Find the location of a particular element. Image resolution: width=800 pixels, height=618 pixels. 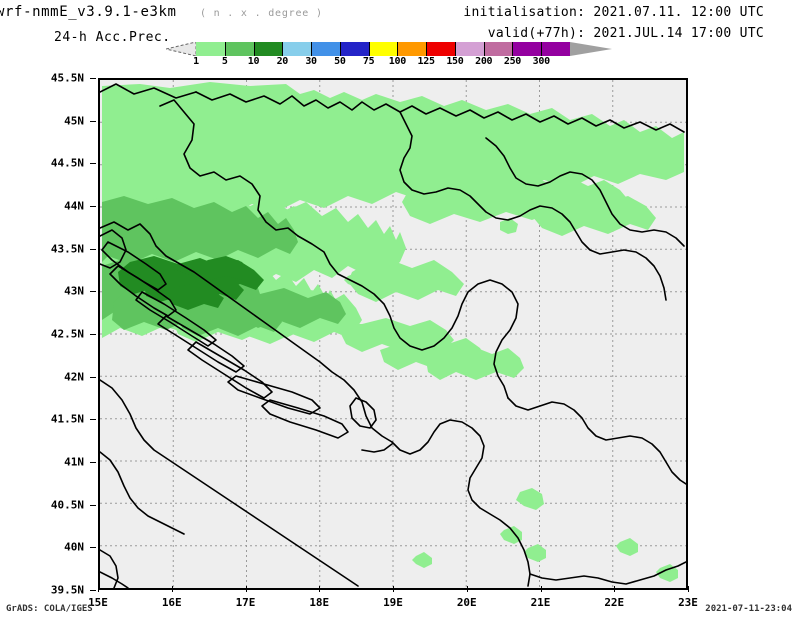

colorbar-legend: 1 5 10 20 30 50 75 100 125 150 200 250 300 is located at coordinates (400, 56).